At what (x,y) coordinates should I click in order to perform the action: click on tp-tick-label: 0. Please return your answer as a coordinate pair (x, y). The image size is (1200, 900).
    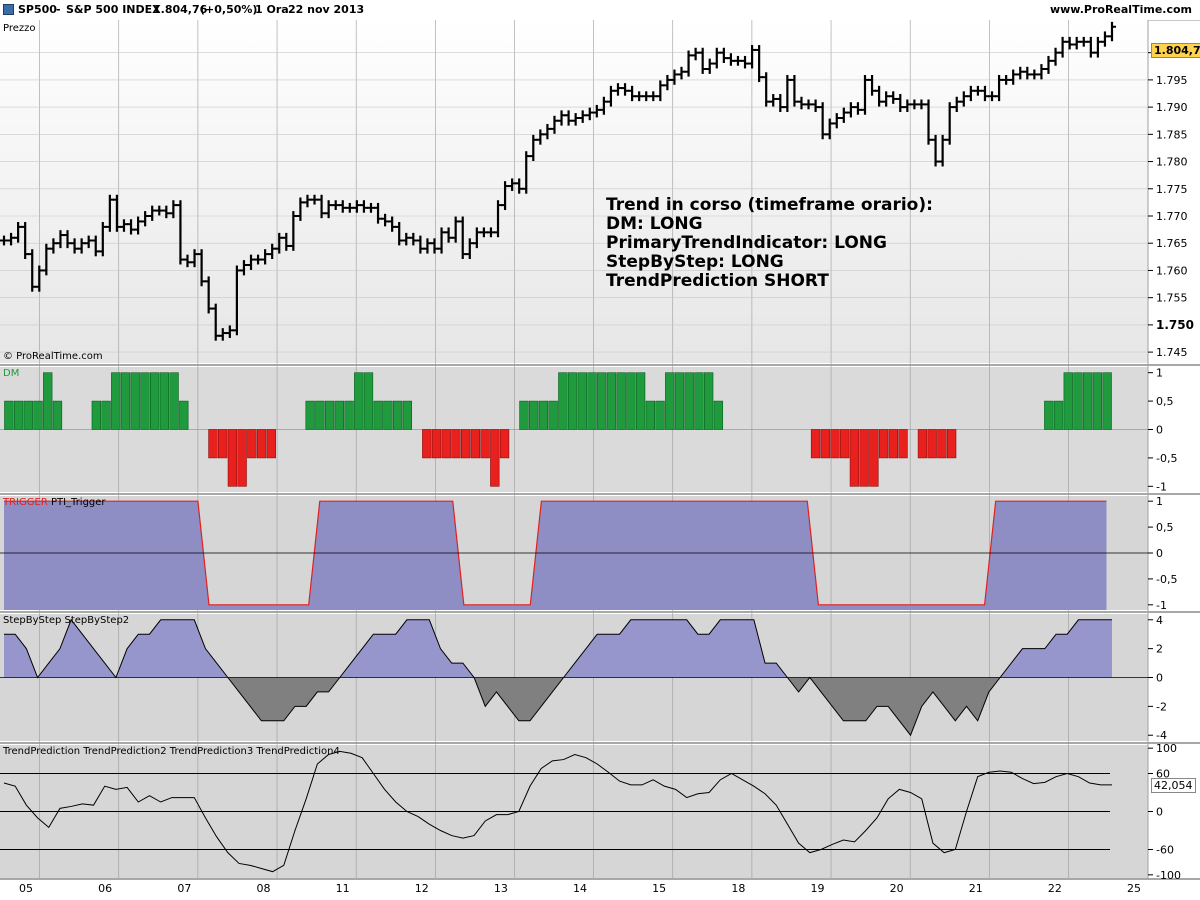
    Looking at the image, I should click on (1159, 812).